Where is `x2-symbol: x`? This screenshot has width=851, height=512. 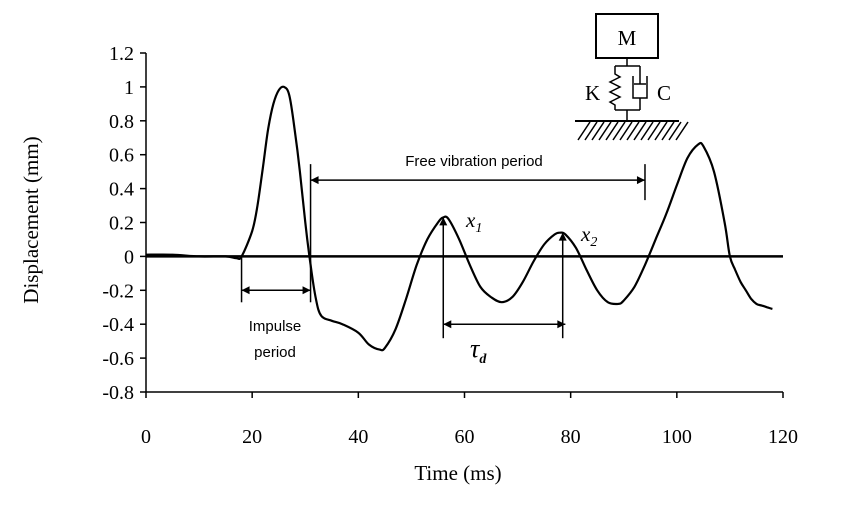
x2-symbol: x is located at coordinates (585, 234).